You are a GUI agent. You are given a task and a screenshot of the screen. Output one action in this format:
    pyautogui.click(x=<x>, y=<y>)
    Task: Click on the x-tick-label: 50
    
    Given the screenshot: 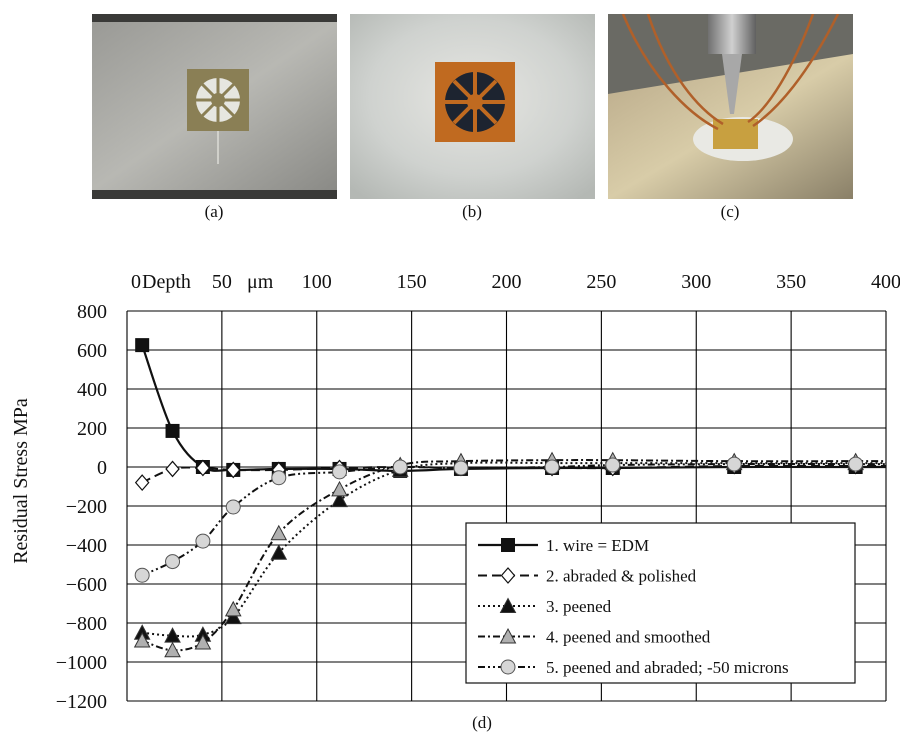 What is the action you would take?
    pyautogui.click(x=222, y=282)
    